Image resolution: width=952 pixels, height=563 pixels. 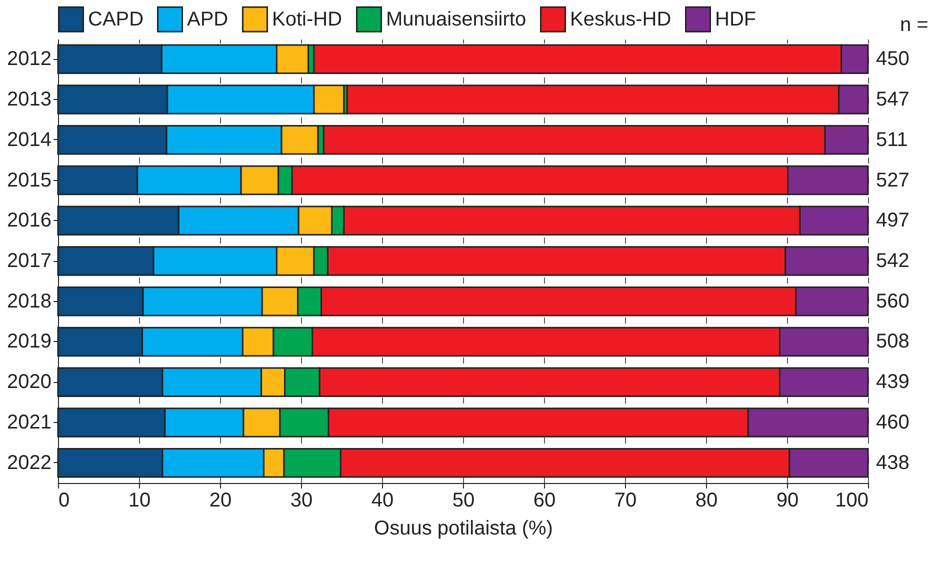 What do you see at coordinates (220, 501) in the screenshot?
I see `x-tick-label: 20` at bounding box center [220, 501].